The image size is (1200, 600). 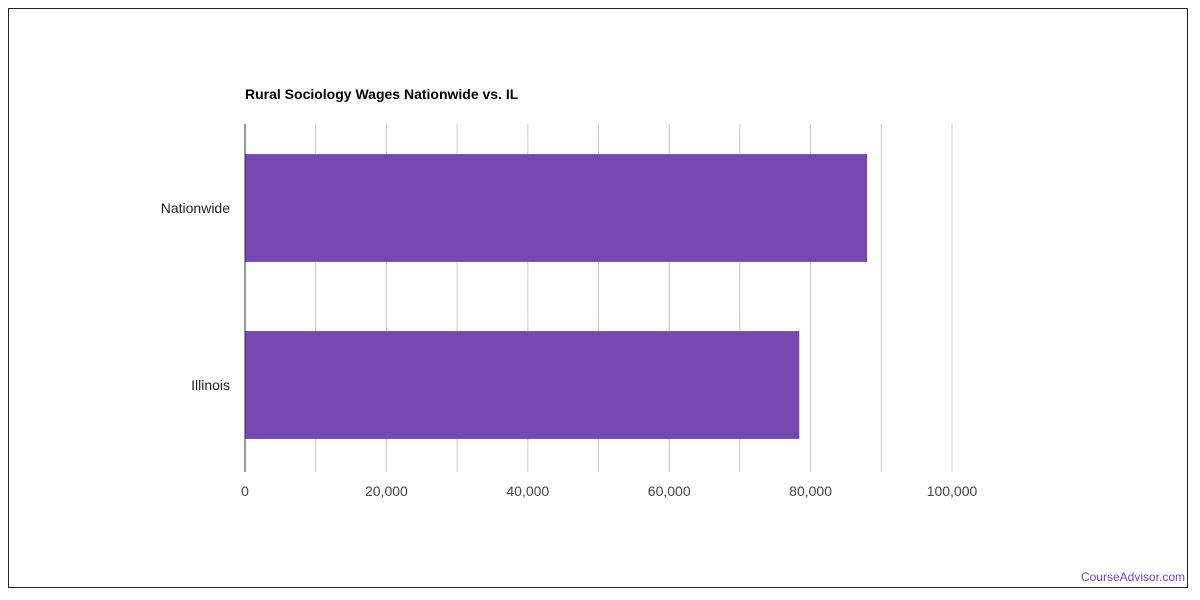 What do you see at coordinates (195, 208) in the screenshot?
I see `category-label: Nationwide` at bounding box center [195, 208].